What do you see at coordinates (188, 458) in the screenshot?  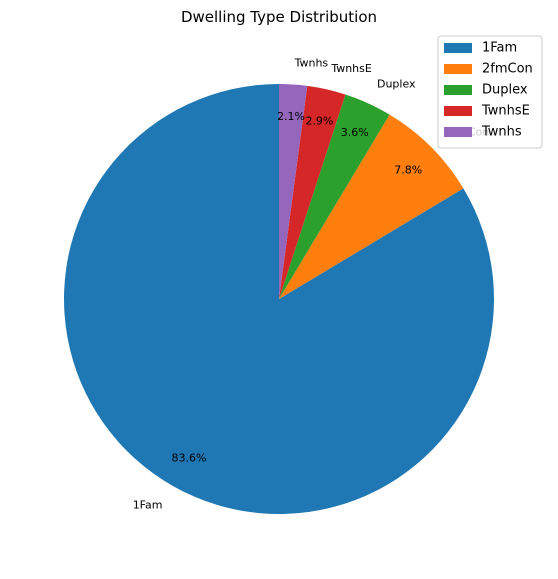 I see `percent-label-1fam: 83.6%` at bounding box center [188, 458].